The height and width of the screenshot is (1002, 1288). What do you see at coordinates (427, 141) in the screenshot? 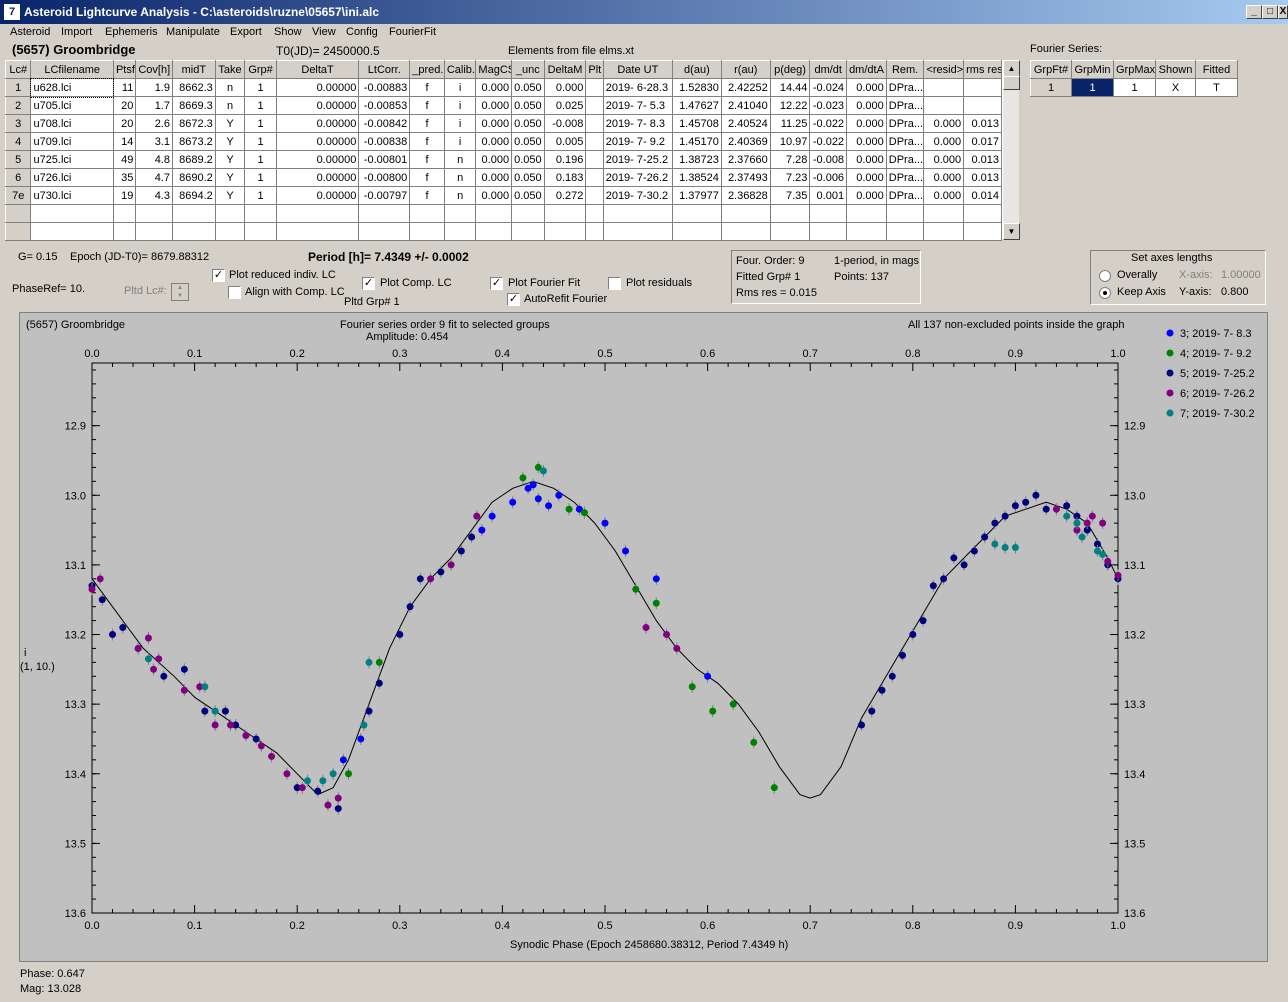
I see `lc-cell: f` at bounding box center [427, 141].